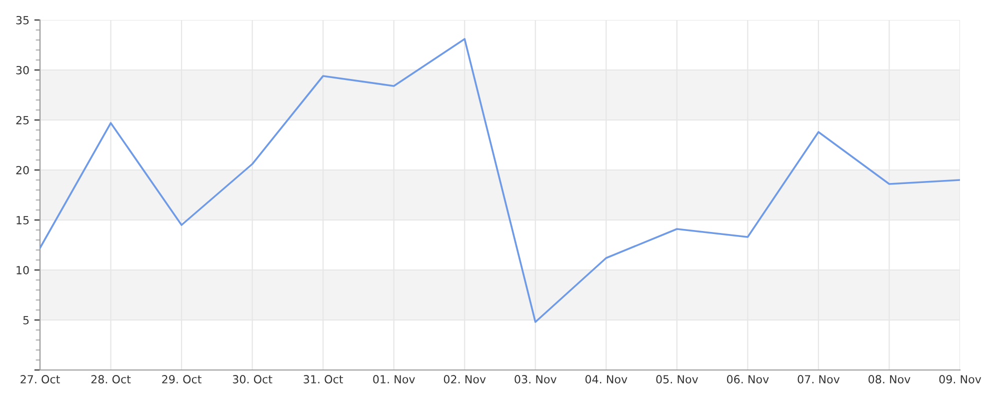 This screenshot has width=1000, height=400. I want to click on x-tick-label: 02. Nov, so click(465, 379).